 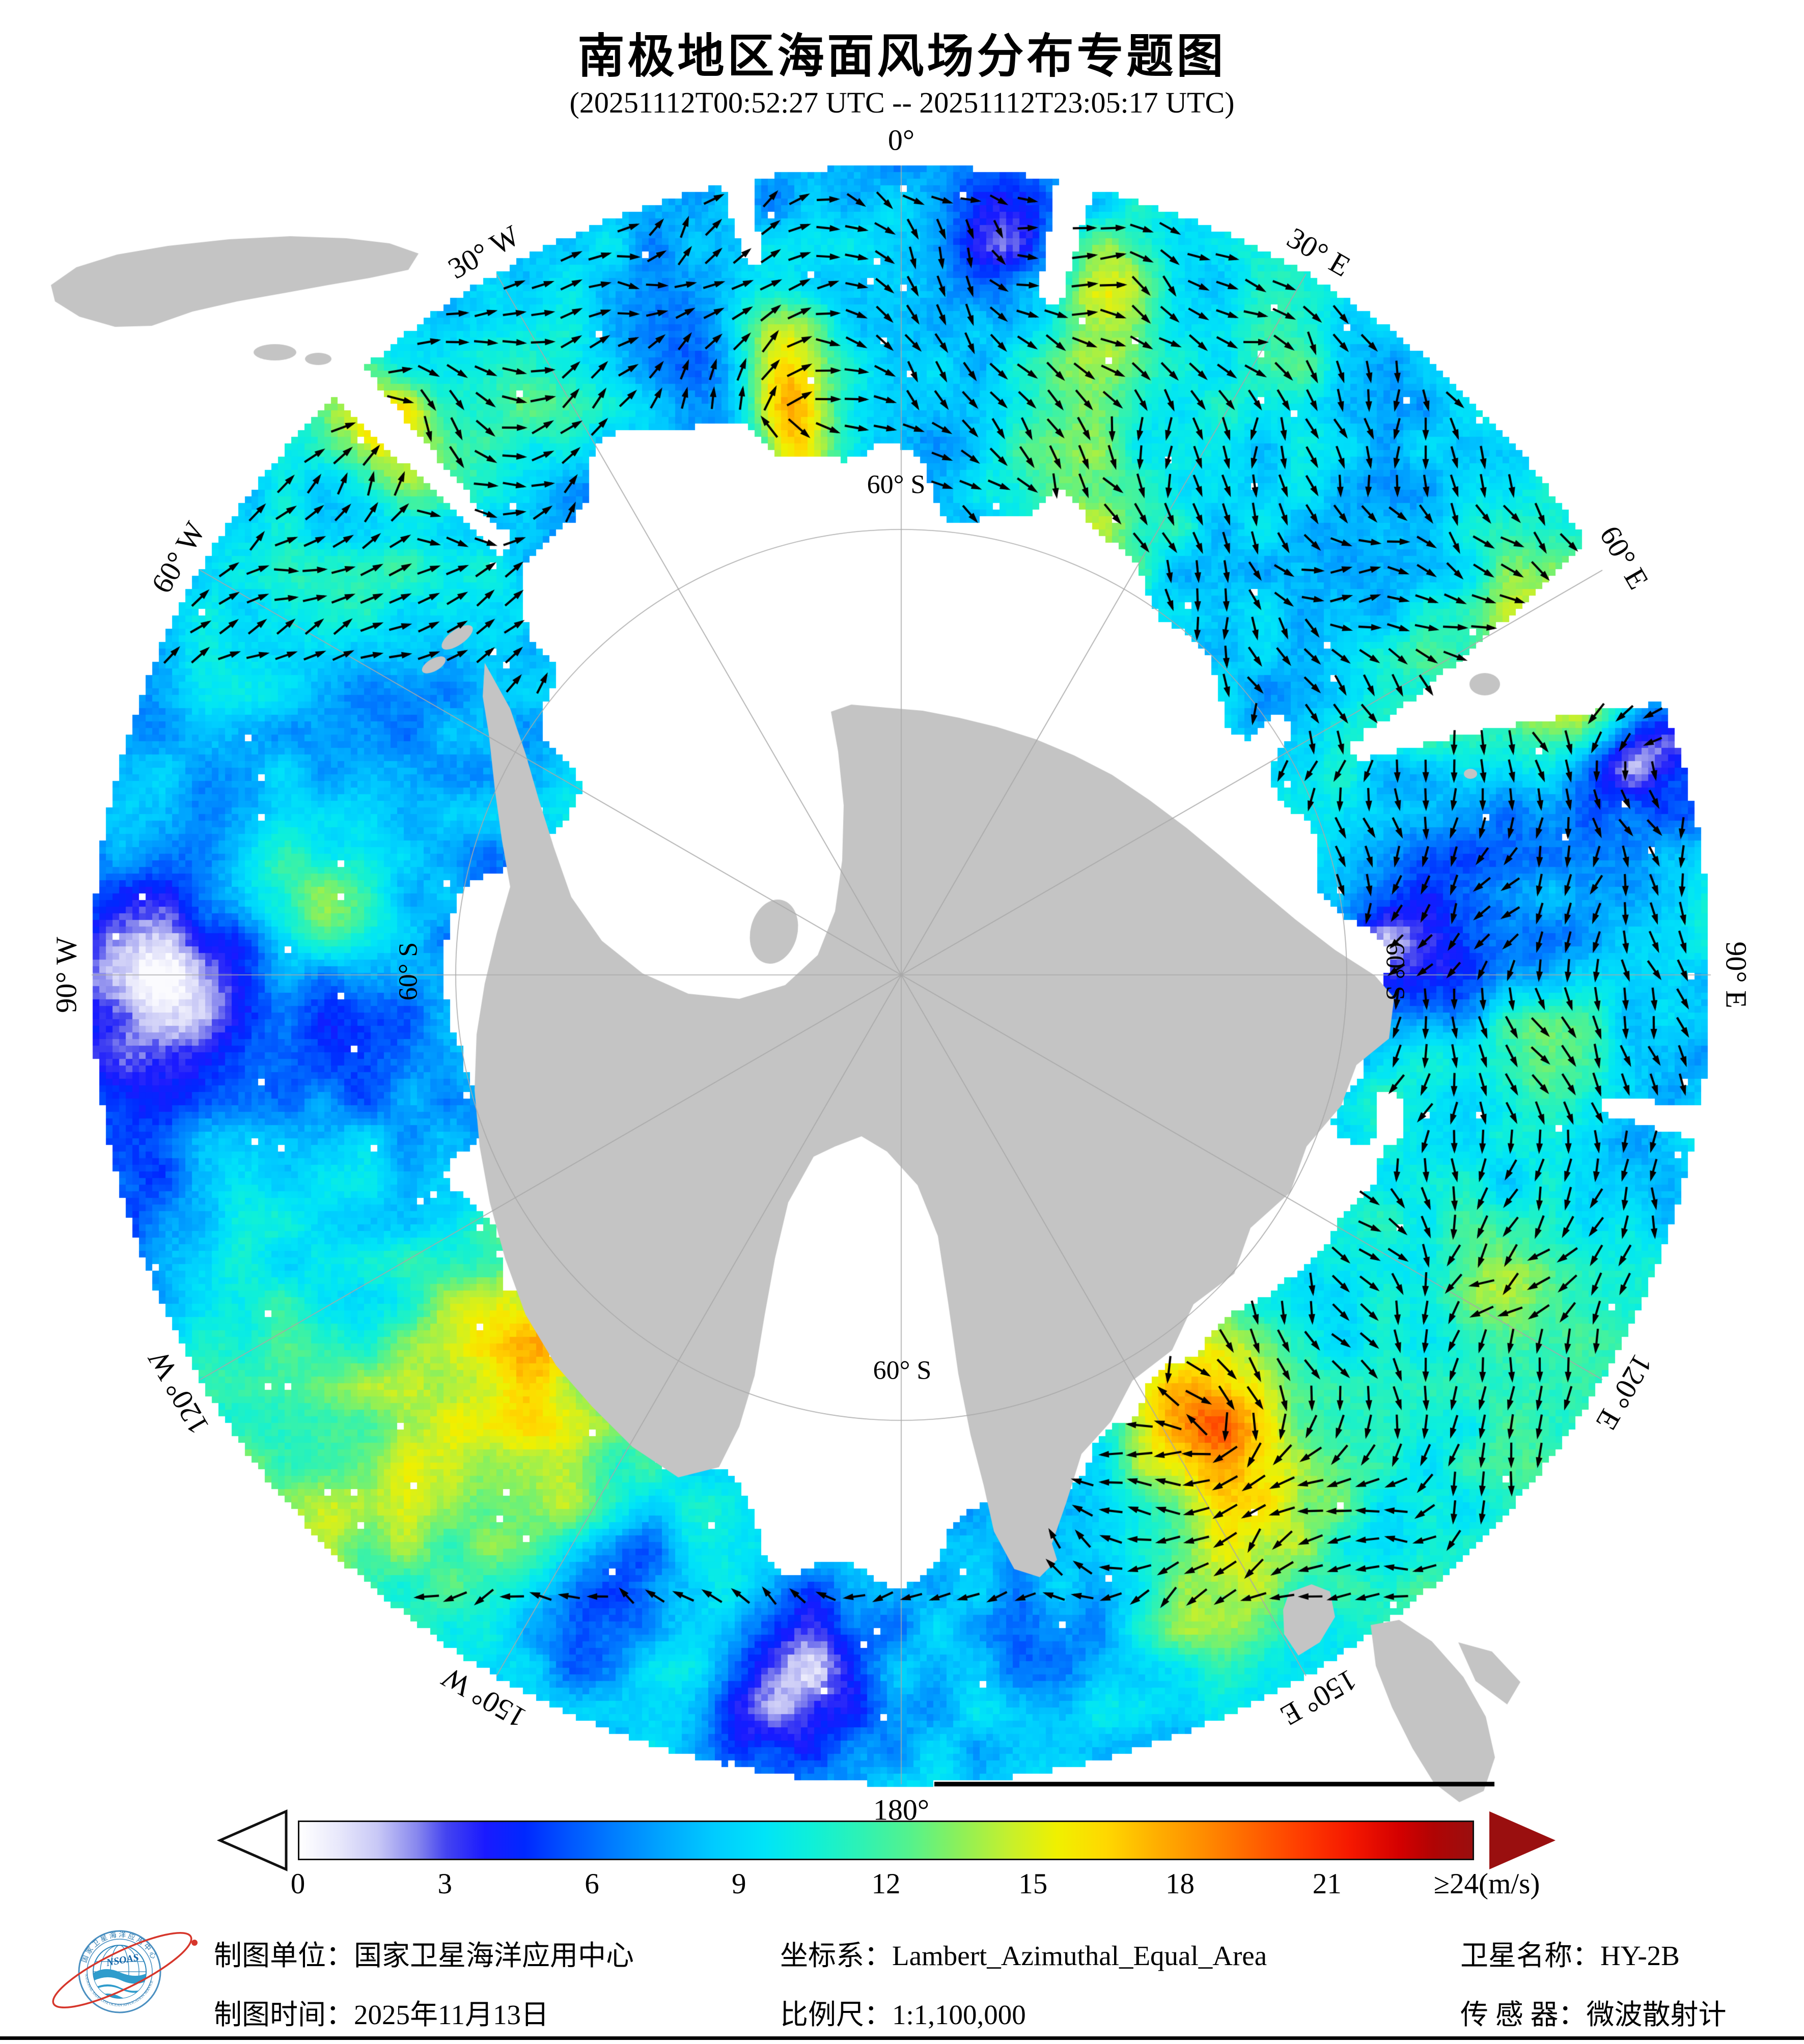 What do you see at coordinates (1033, 1884) in the screenshot?
I see `colorbar-tick: 15` at bounding box center [1033, 1884].